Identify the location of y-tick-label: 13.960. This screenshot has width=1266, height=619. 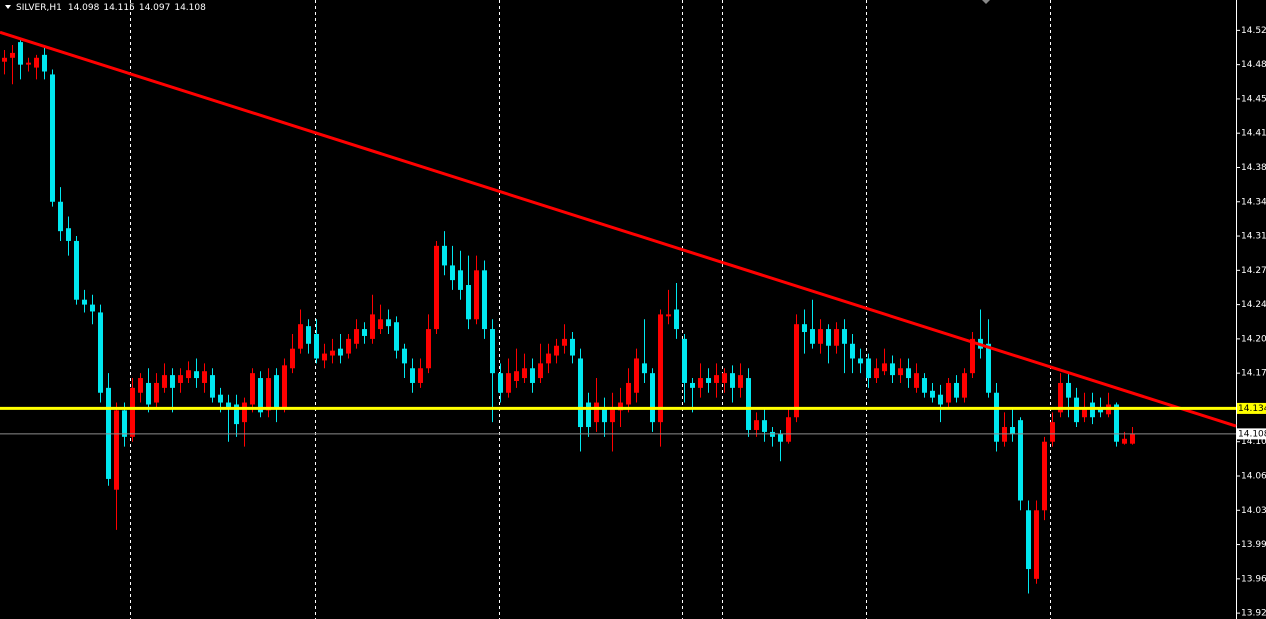
(1253, 579).